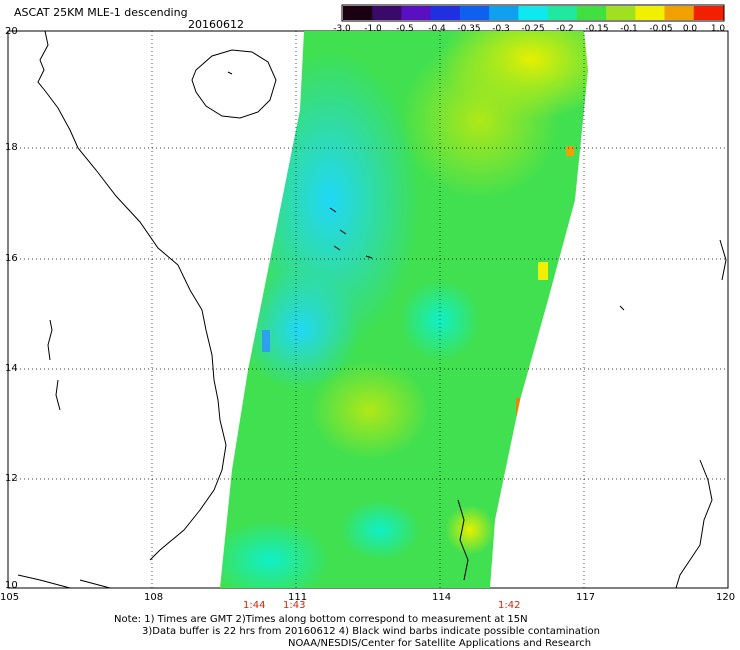  What do you see at coordinates (254, 605) in the screenshot?
I see `time-label: 1:44` at bounding box center [254, 605].